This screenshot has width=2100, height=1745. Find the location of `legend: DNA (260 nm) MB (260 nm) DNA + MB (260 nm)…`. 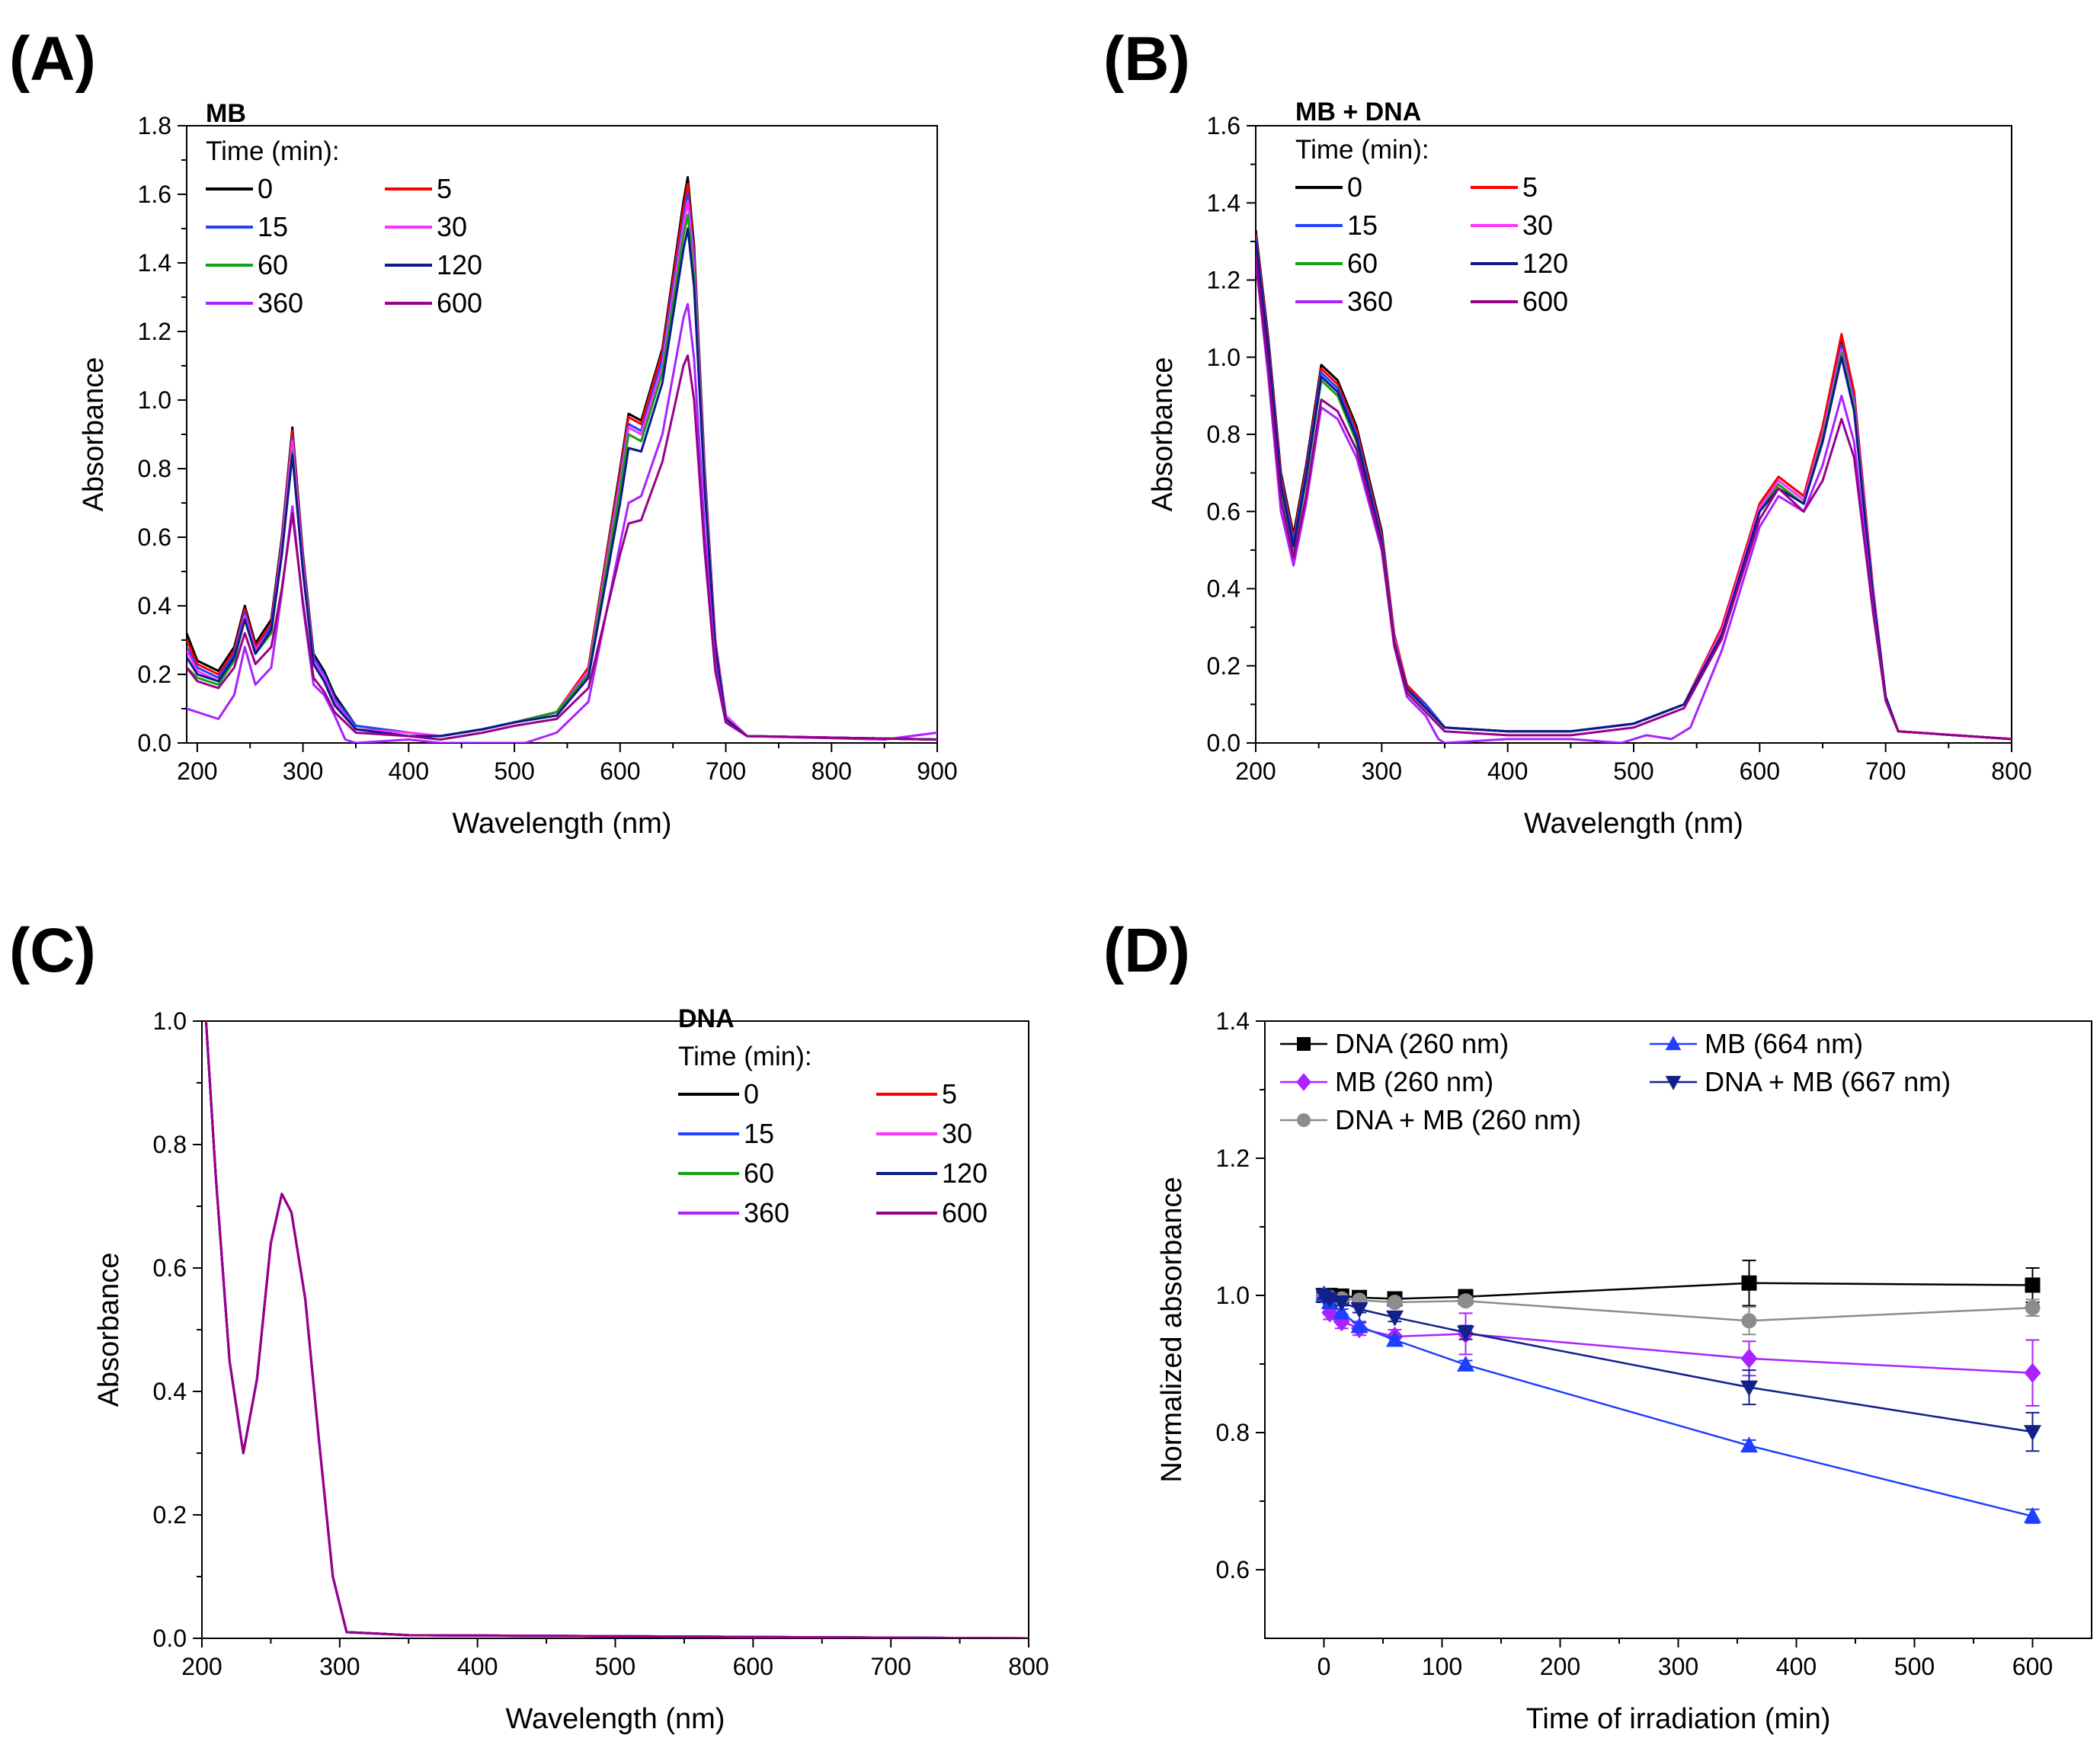

legend: DNA (260 nm) MB (260 nm) DNA + MB (260 nm)… is located at coordinates (1616, 1081).